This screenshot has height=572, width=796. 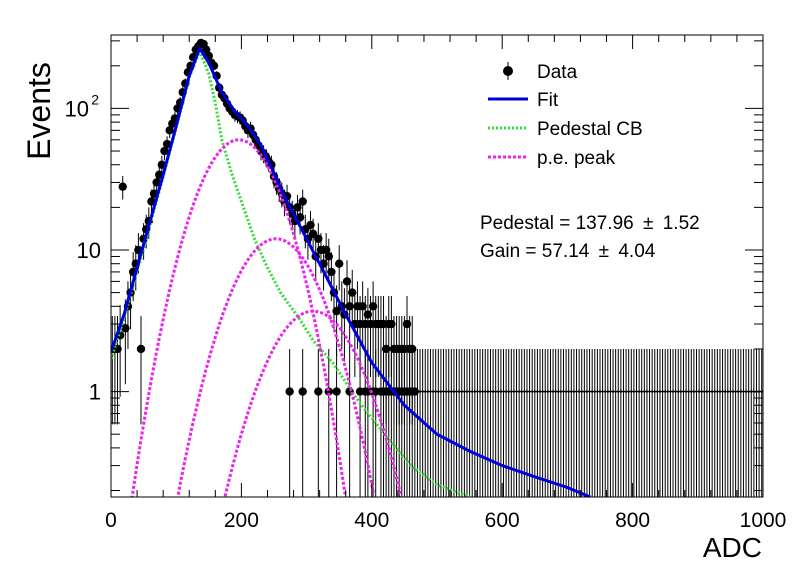 What do you see at coordinates (565, 115) in the screenshot?
I see `legend: Data Fit Pedestal CB p.e. peak` at bounding box center [565, 115].